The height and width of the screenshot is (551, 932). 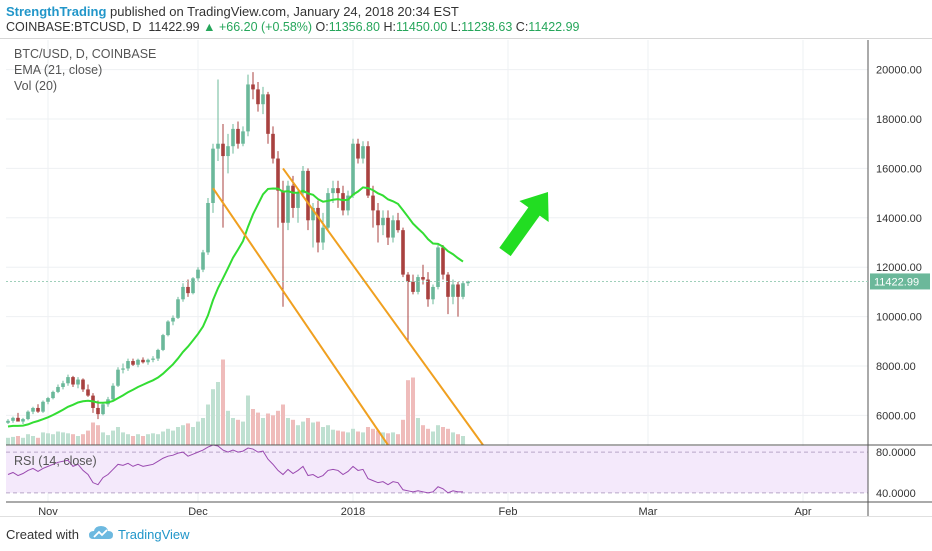 What do you see at coordinates (348, 306) in the screenshot?
I see `channel-lines` at bounding box center [348, 306].